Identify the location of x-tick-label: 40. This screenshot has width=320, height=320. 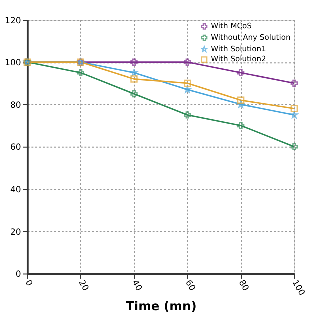
(137, 286).